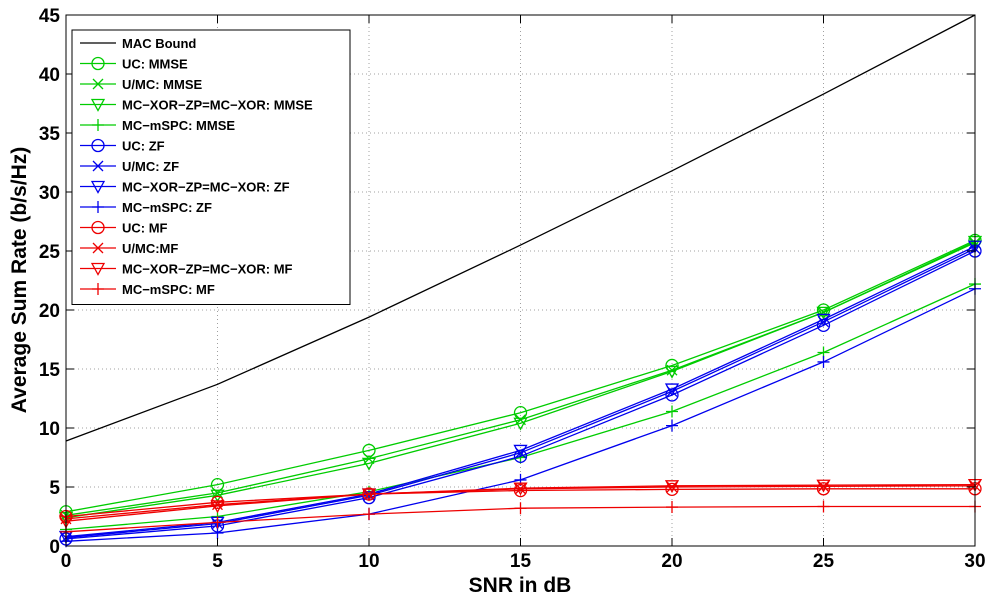 The height and width of the screenshot is (600, 993). What do you see at coordinates (54, 547) in the screenshot?
I see `y-tick-label: 0` at bounding box center [54, 547].